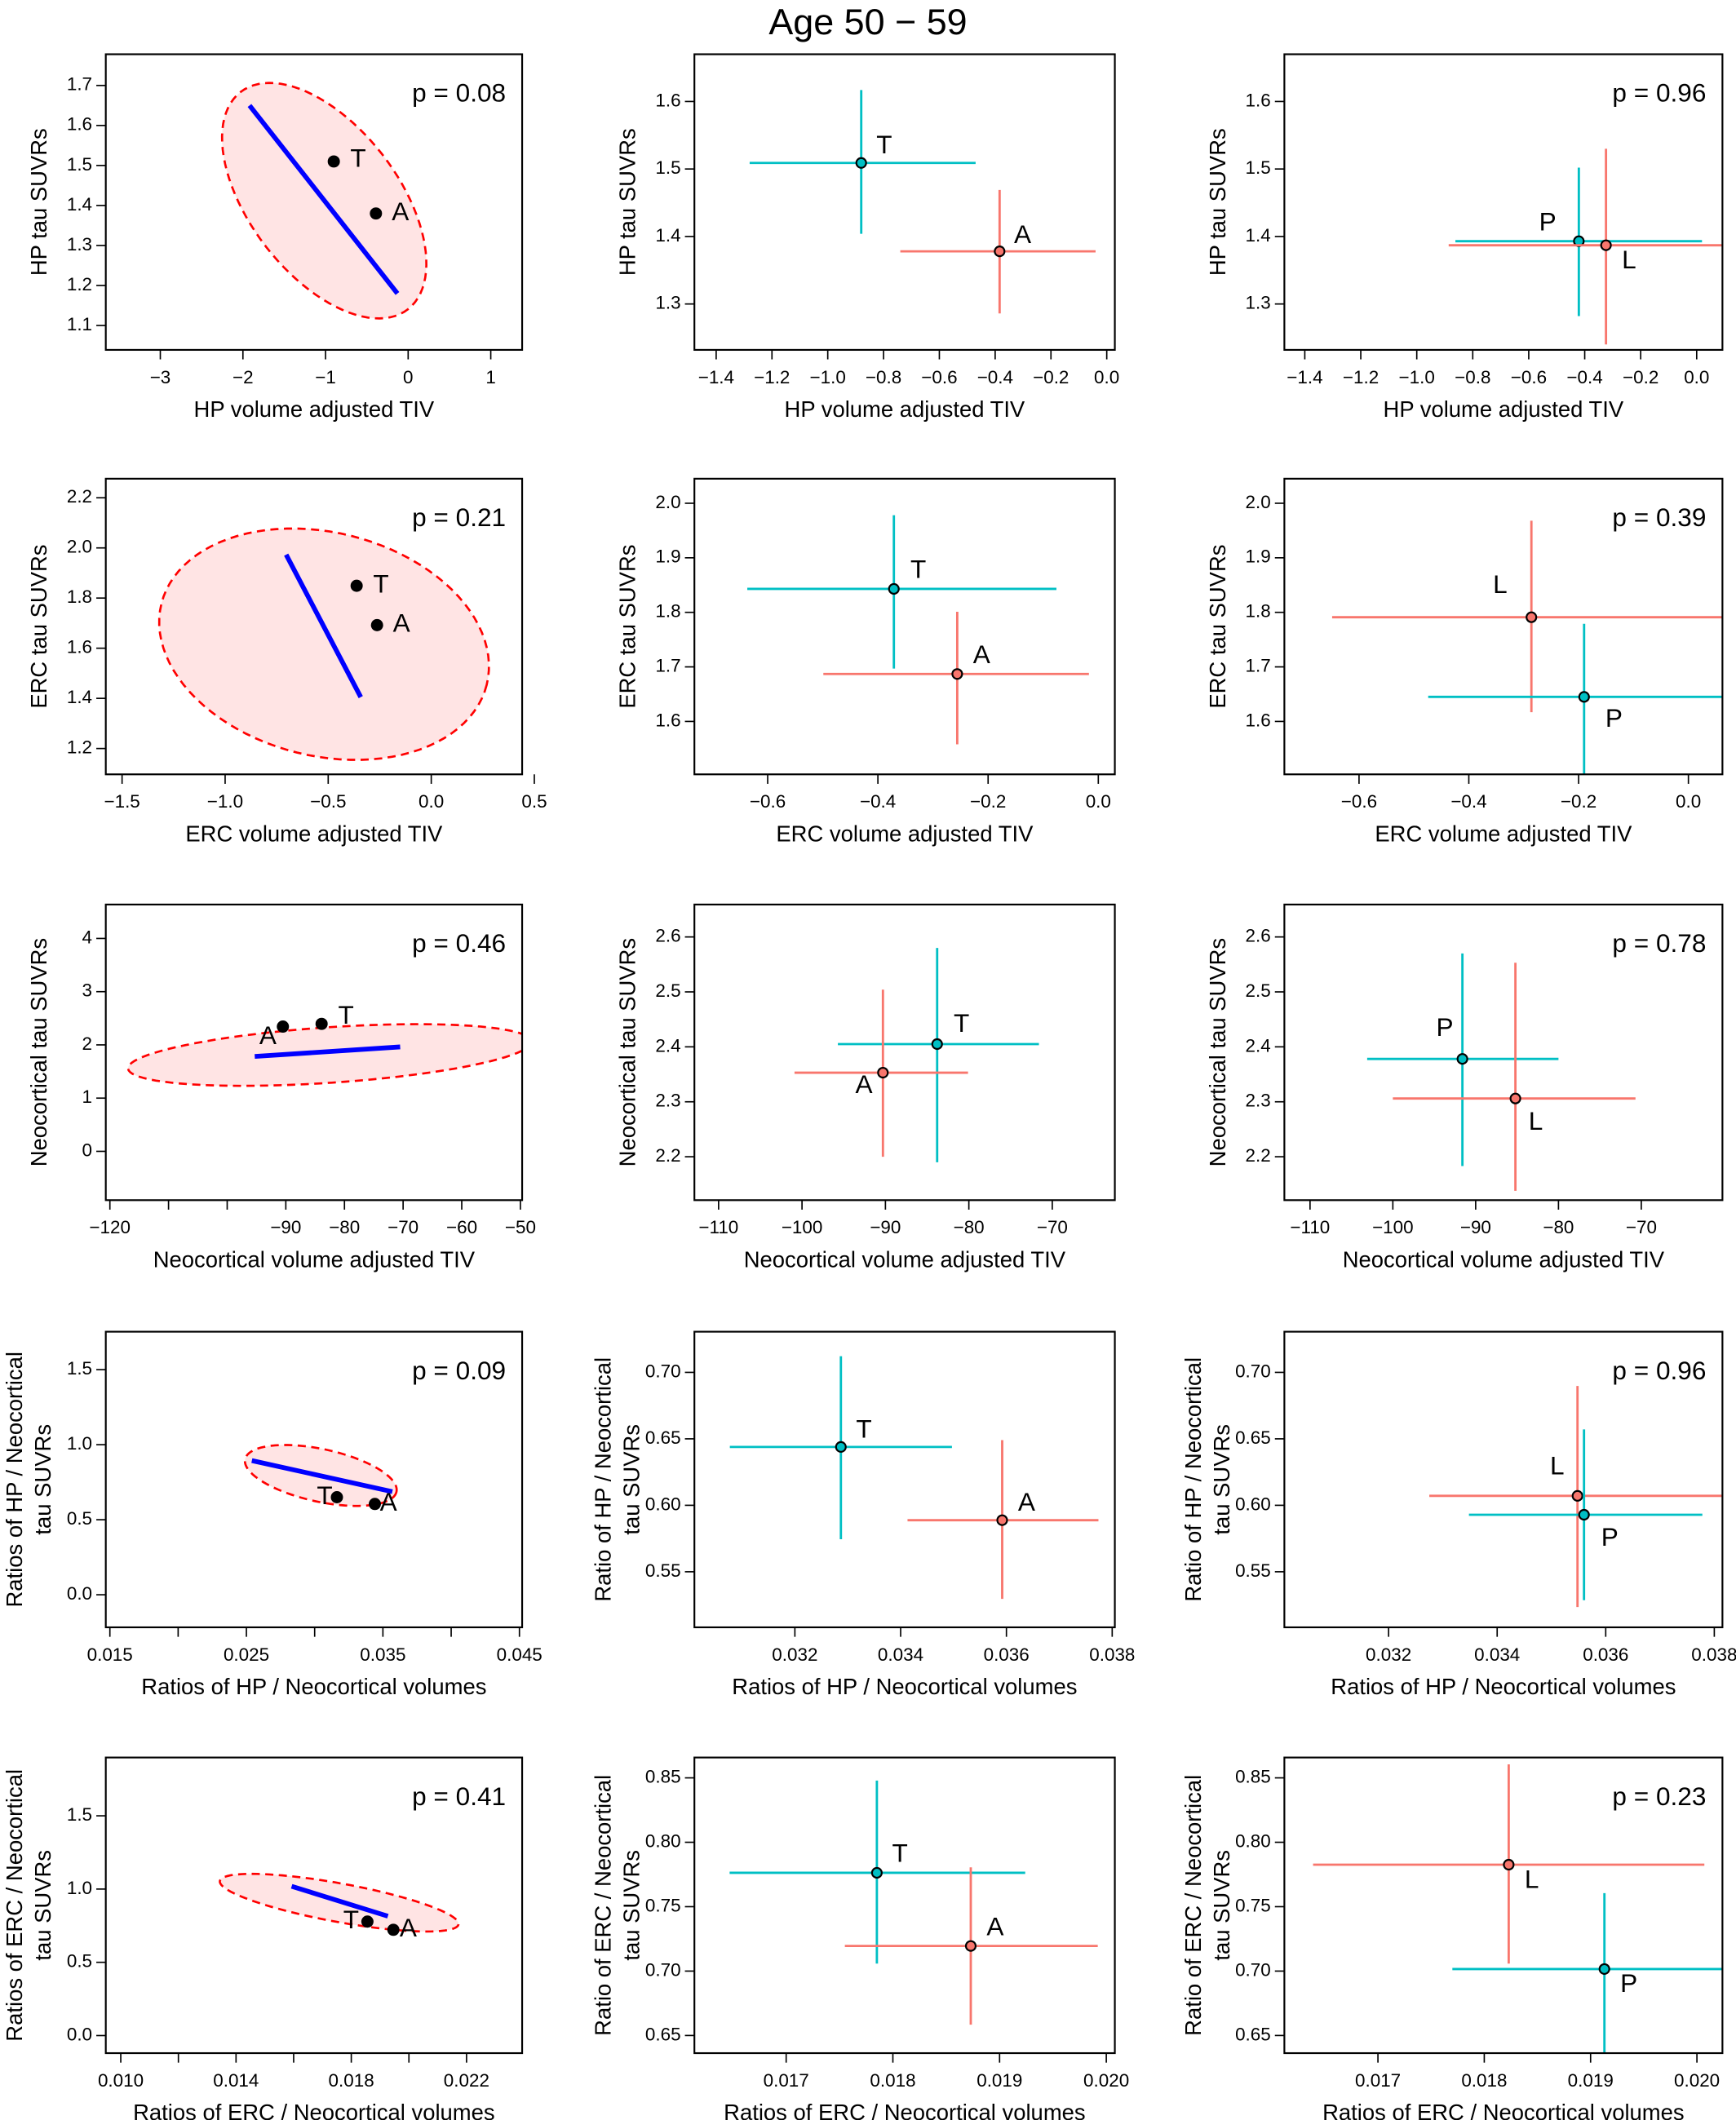  Describe the element at coordinates (1007, 1654) in the screenshot. I see `x-tick-label: 0.036` at that location.